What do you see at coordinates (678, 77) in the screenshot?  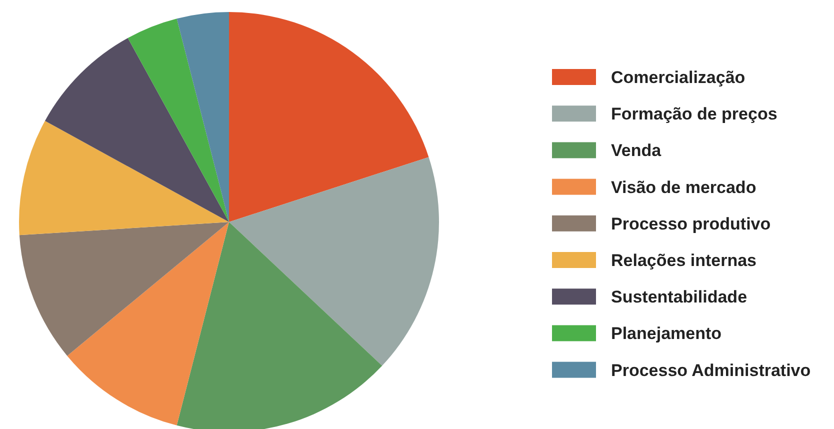 I see `legend-label: Comercialização` at bounding box center [678, 77].